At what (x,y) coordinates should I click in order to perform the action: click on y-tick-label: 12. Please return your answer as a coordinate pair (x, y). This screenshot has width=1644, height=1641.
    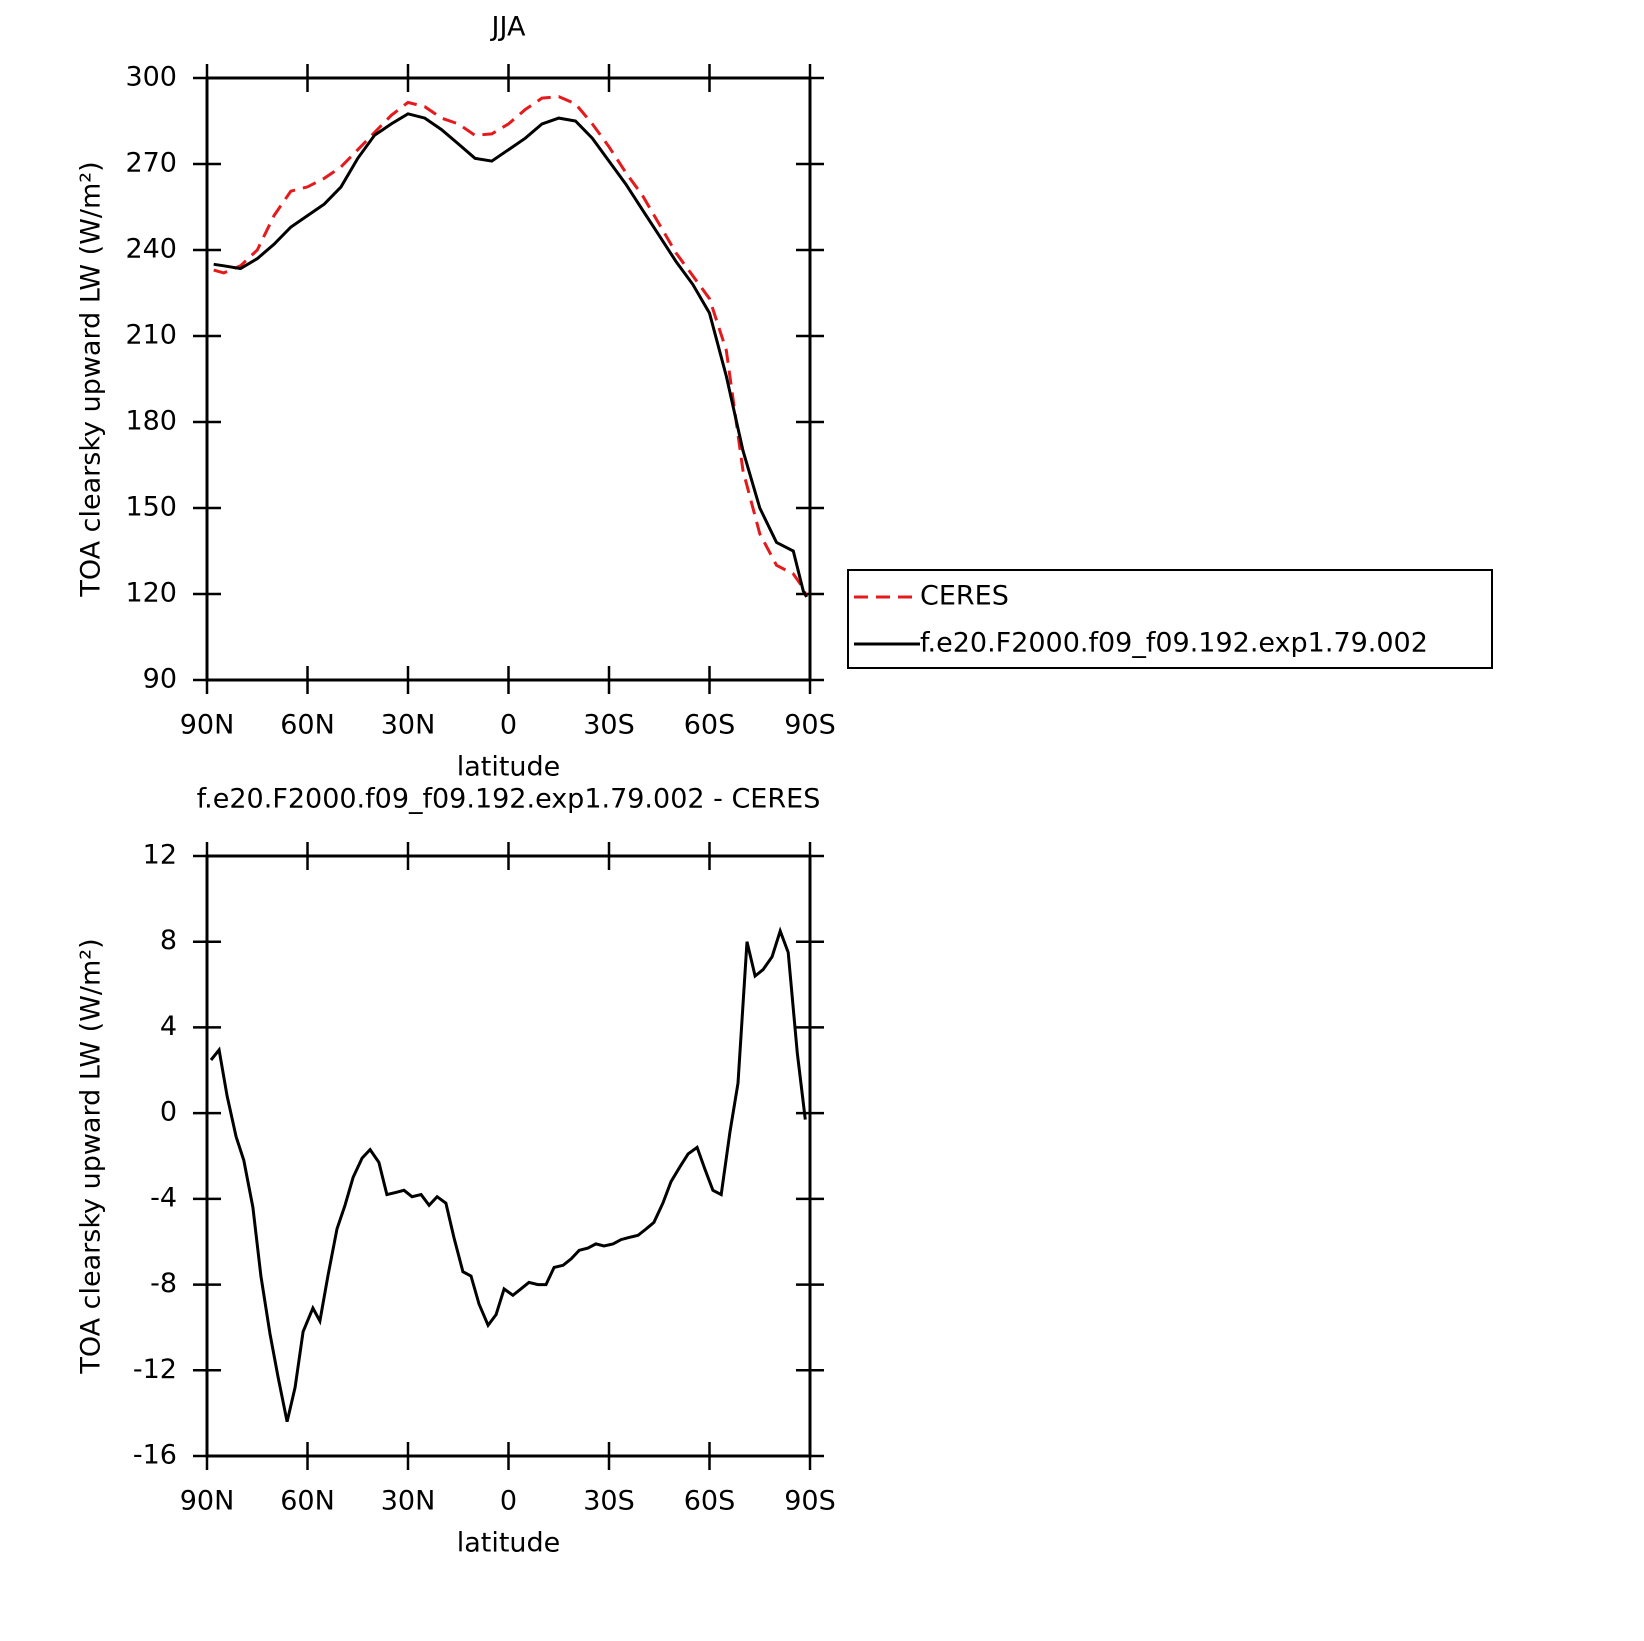
    Looking at the image, I should click on (160, 855).